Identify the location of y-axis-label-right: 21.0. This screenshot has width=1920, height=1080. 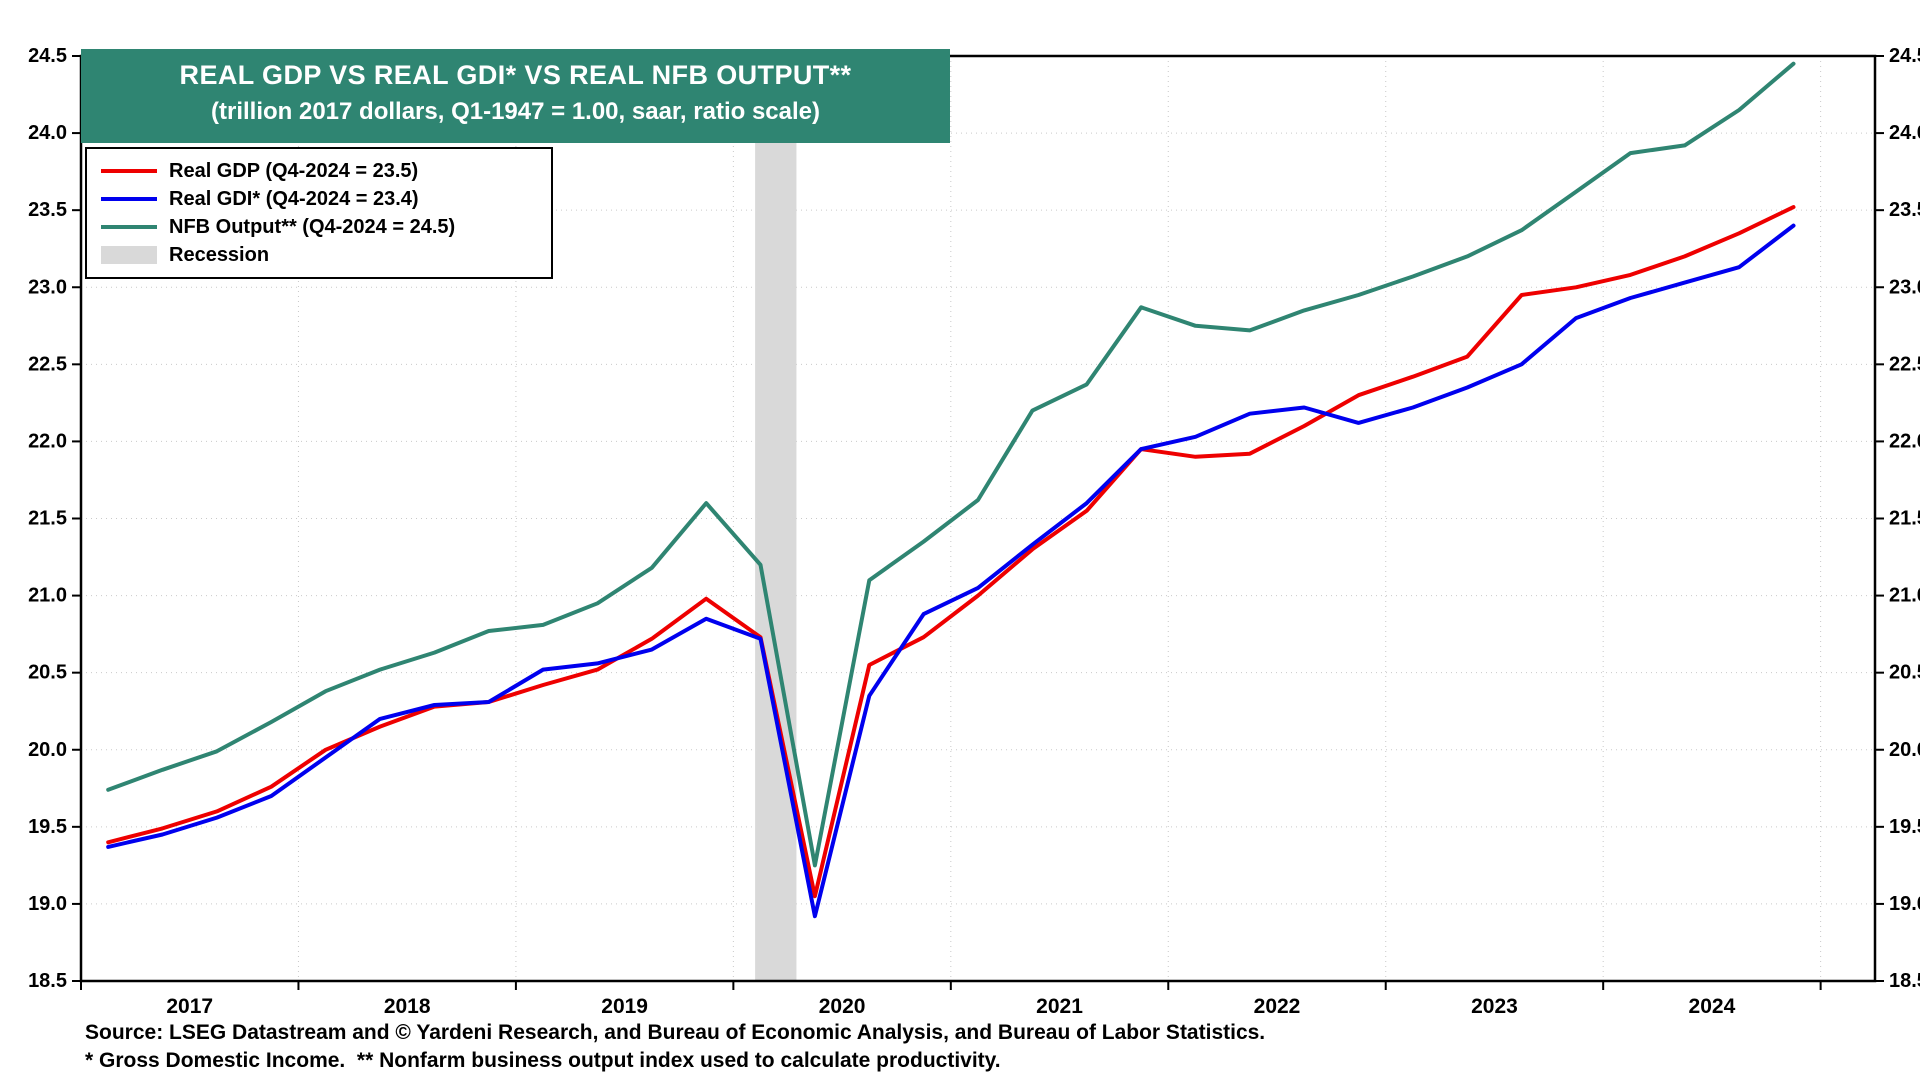
(1904, 596).